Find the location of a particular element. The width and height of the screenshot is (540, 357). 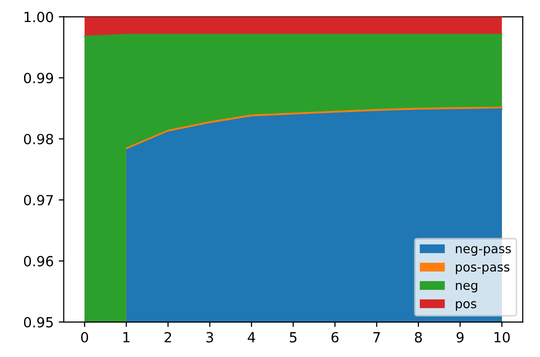

x-tick-label: 5 is located at coordinates (293, 337).